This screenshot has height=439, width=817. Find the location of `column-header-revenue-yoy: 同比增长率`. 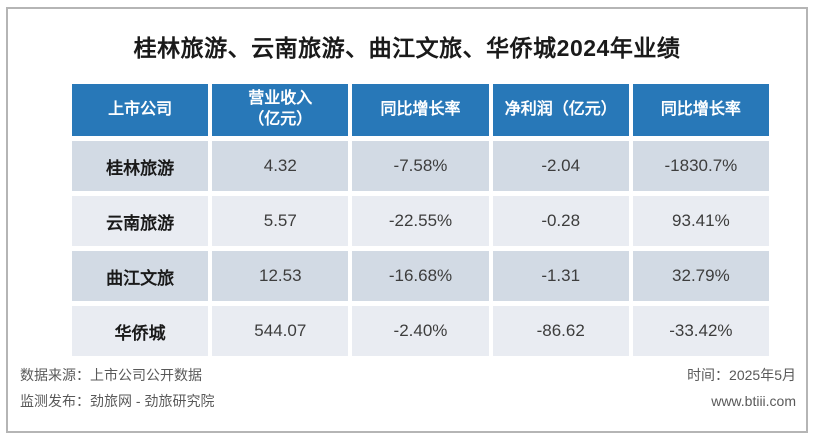

column-header-revenue-yoy: 同比增长率 is located at coordinates (420, 110).